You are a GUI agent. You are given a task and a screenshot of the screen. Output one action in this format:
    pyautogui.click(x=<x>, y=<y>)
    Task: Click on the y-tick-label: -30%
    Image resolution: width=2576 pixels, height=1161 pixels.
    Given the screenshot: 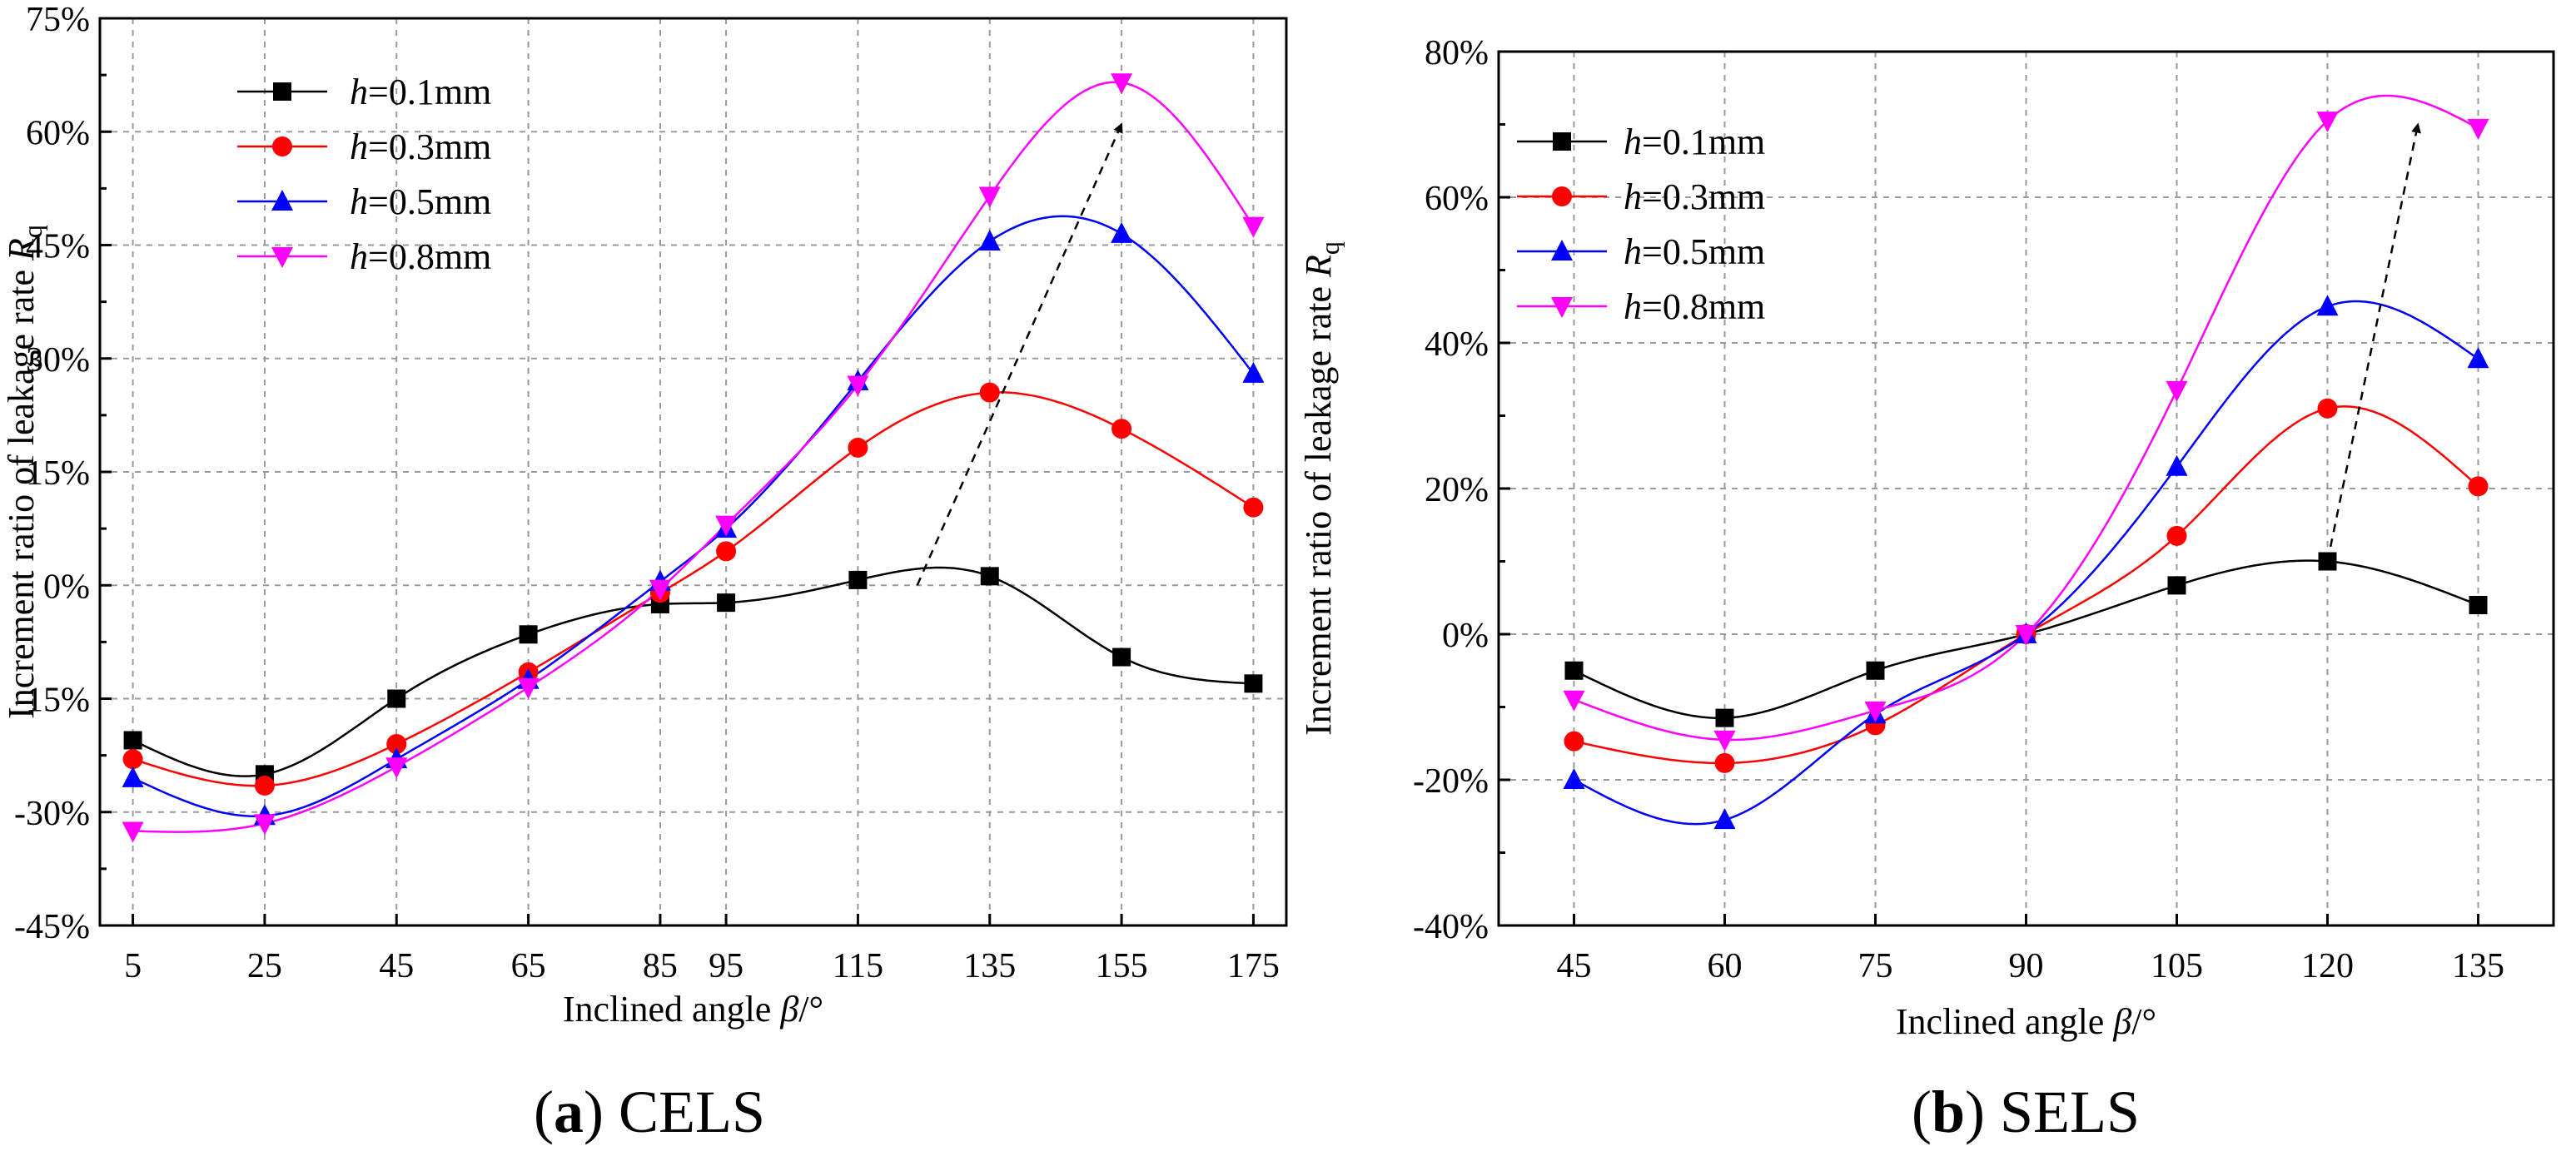 What is the action you would take?
    pyautogui.click(x=52, y=814)
    